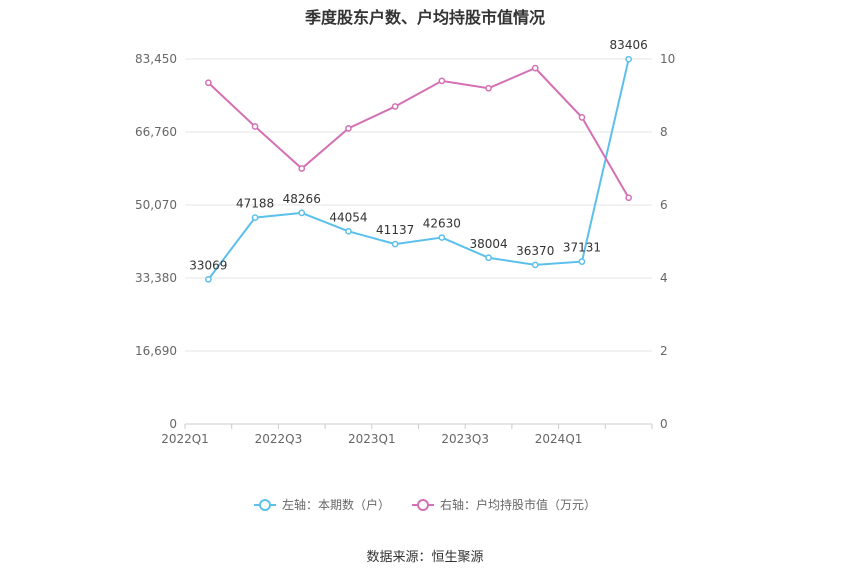 The width and height of the screenshot is (850, 575). What do you see at coordinates (302, 199) in the screenshot?
I see `data-label: 48266` at bounding box center [302, 199].